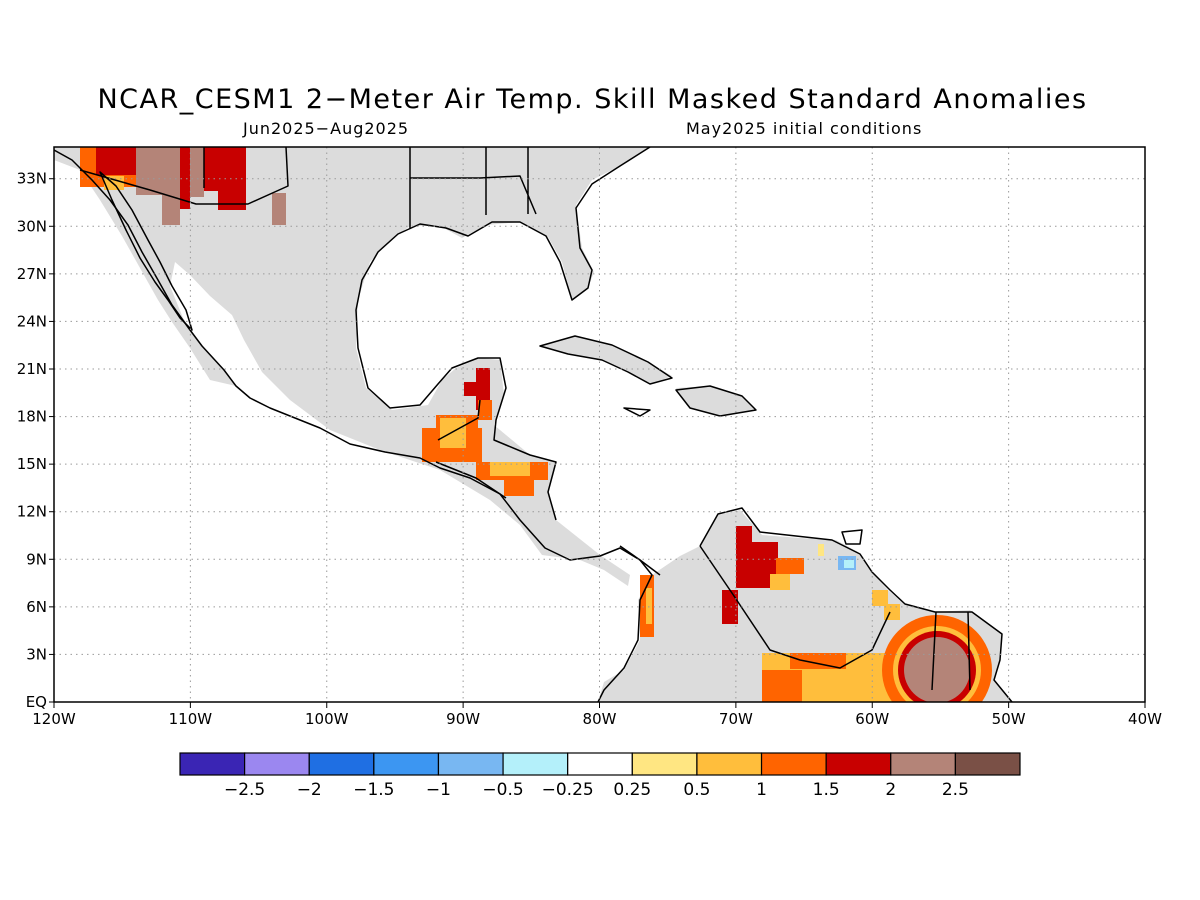 The height and width of the screenshot is (900, 1200). I want to click on colorbar-label: −0.5, so click(502, 790).